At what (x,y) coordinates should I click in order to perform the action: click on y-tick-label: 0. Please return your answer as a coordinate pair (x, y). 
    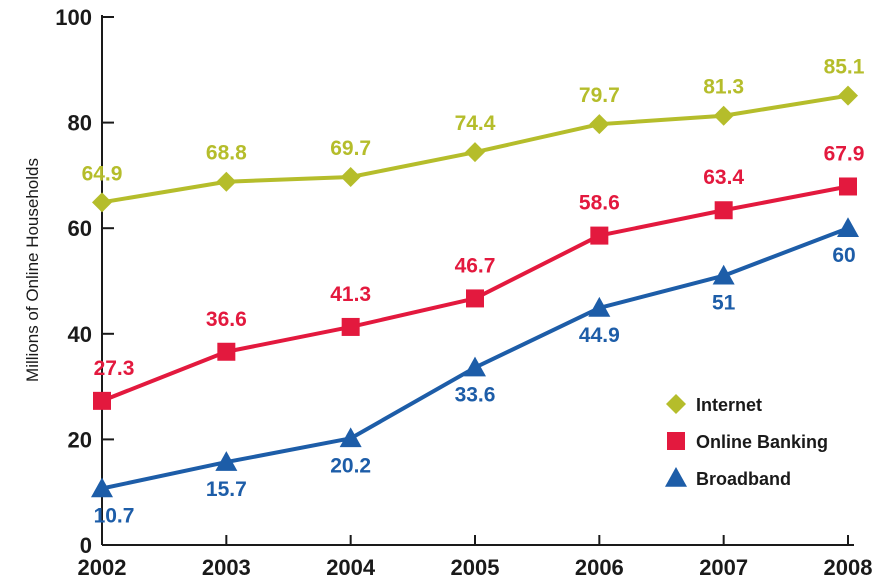
    Looking at the image, I should click on (86, 545).